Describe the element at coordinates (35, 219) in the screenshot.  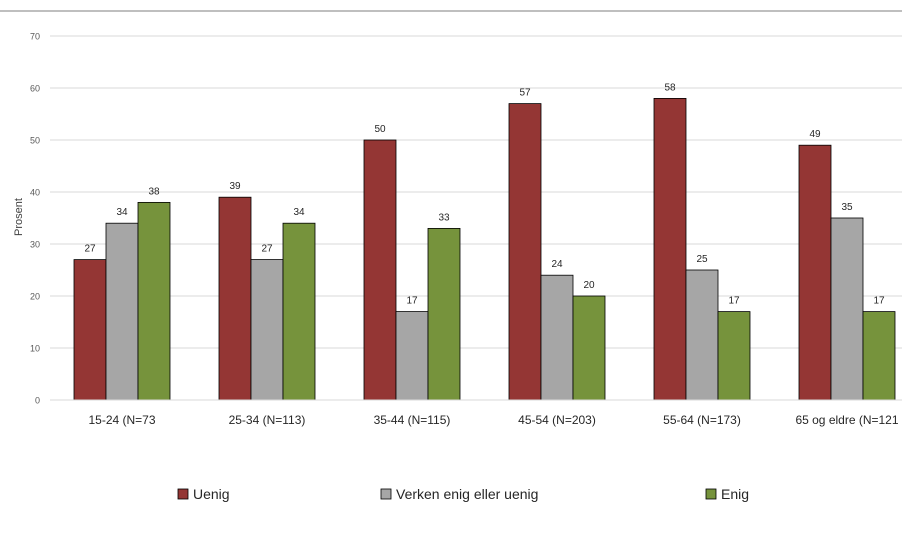
I see `y-axis-ticks: 0 10 20 30 40 50 60 70` at that location.